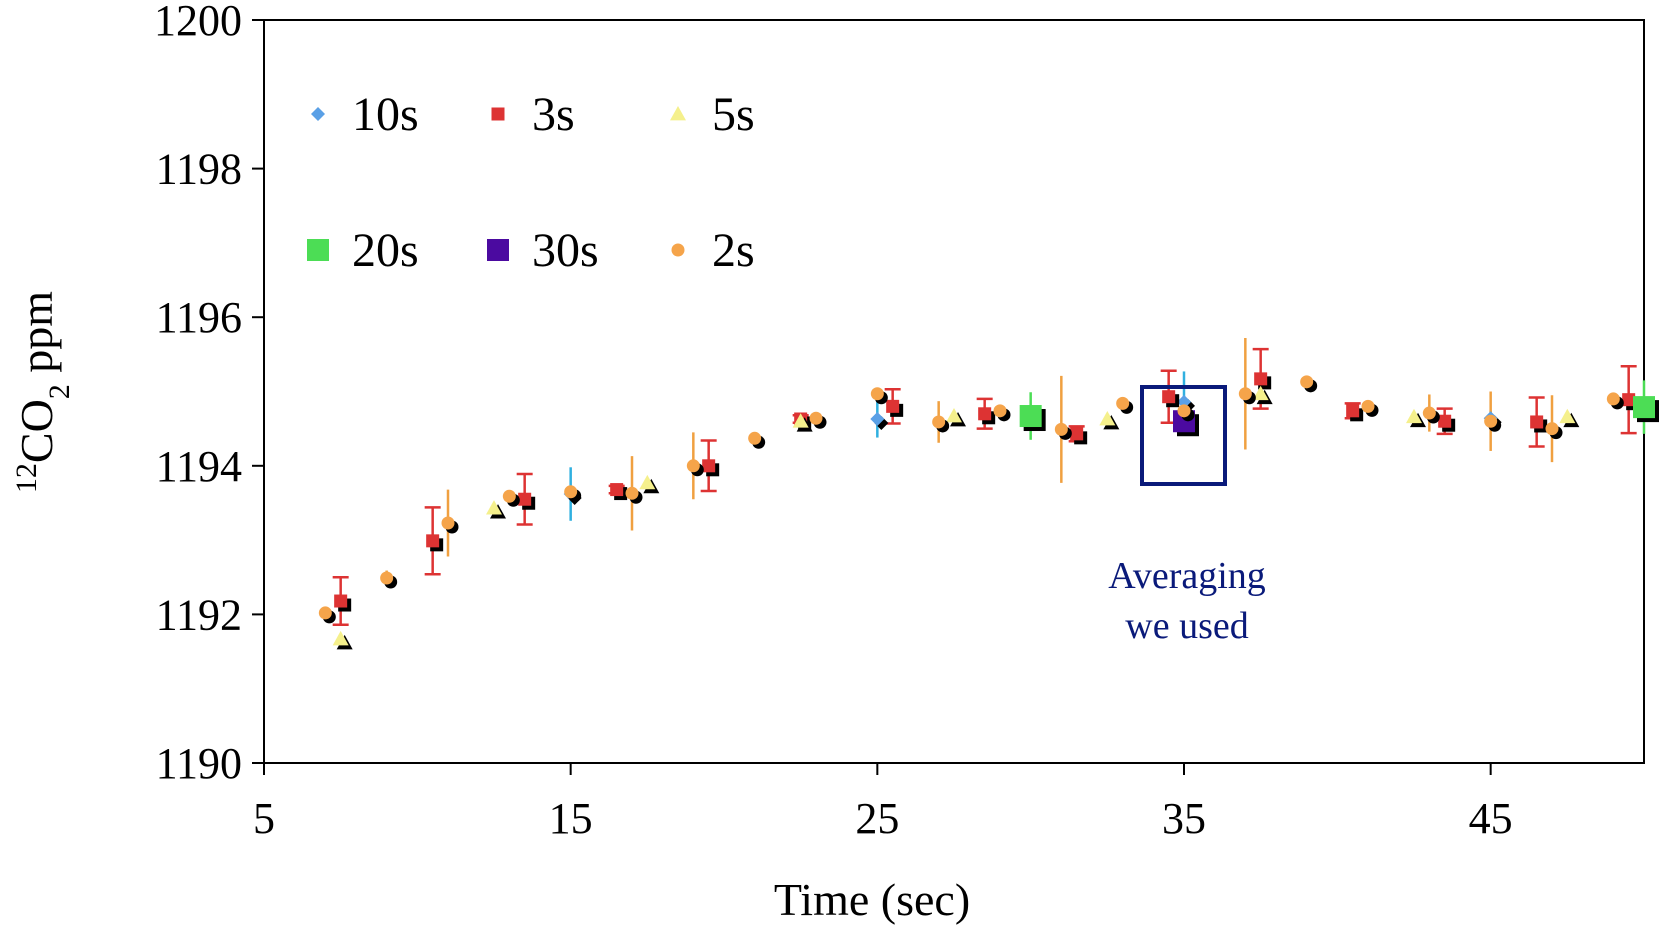 The image size is (1660, 930). I want to click on annotation-text: we used, so click(1186, 626).